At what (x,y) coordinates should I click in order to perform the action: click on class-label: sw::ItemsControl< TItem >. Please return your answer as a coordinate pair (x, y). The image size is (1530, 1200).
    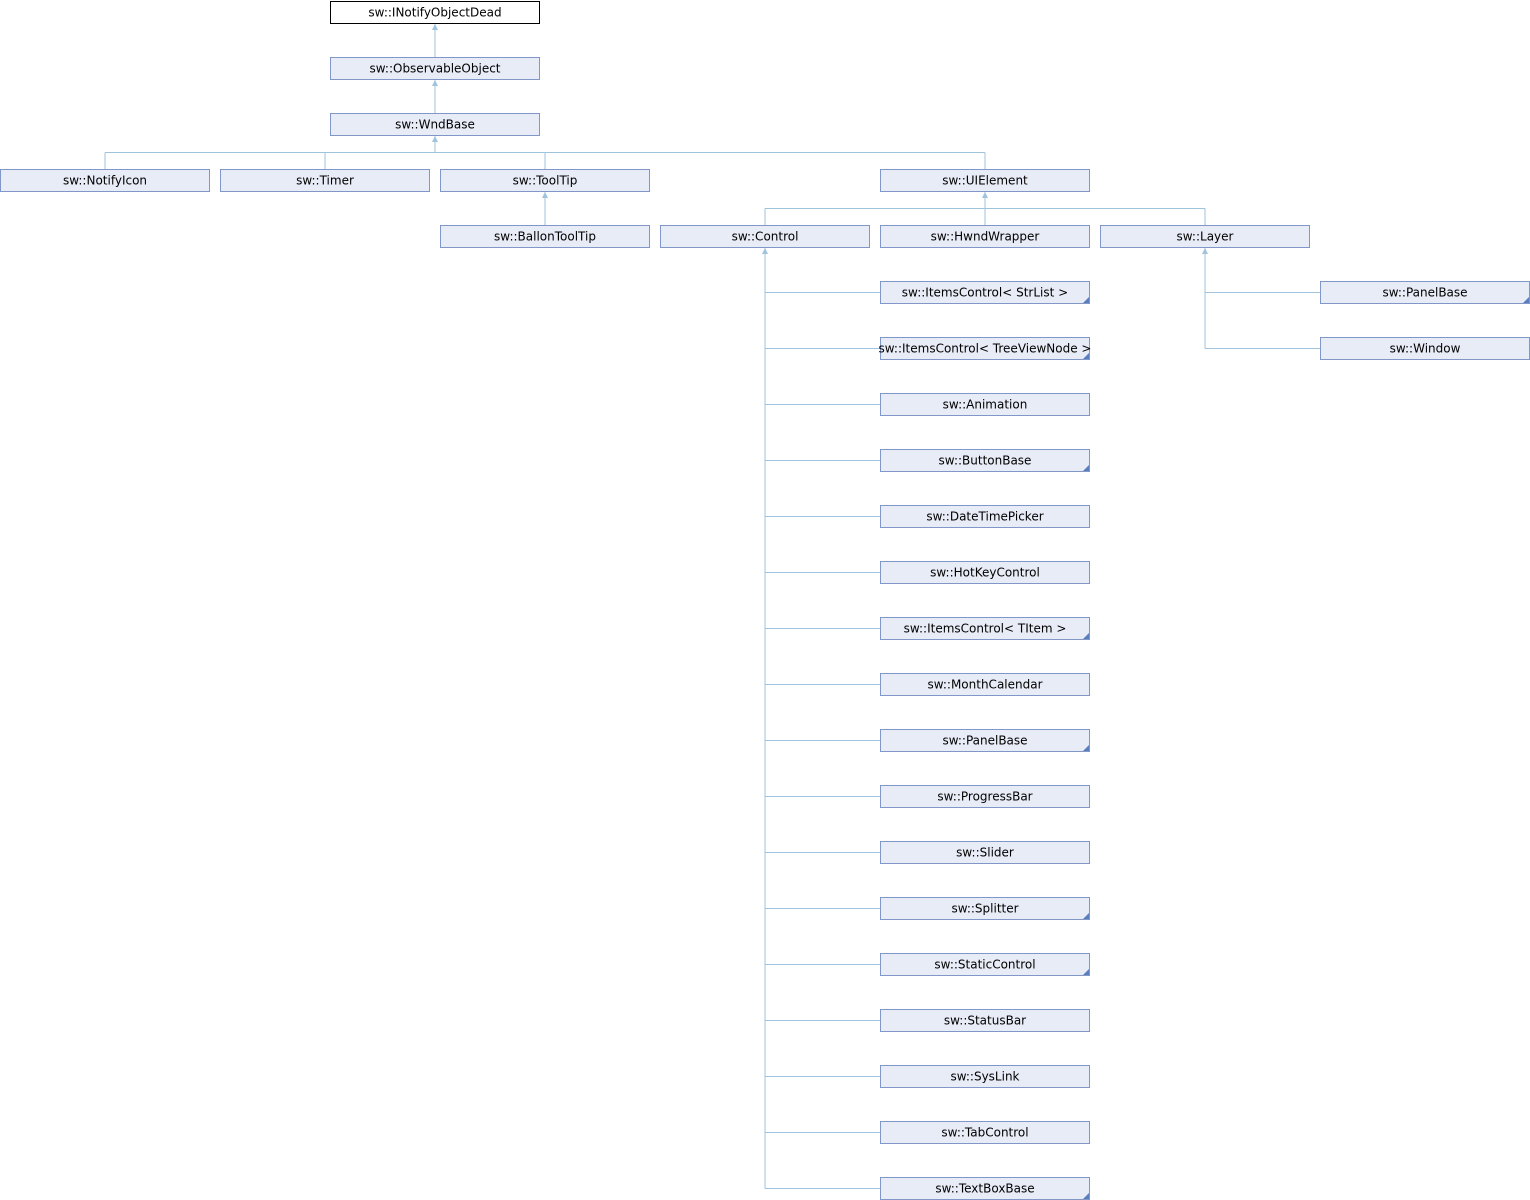
    Looking at the image, I should click on (985, 629).